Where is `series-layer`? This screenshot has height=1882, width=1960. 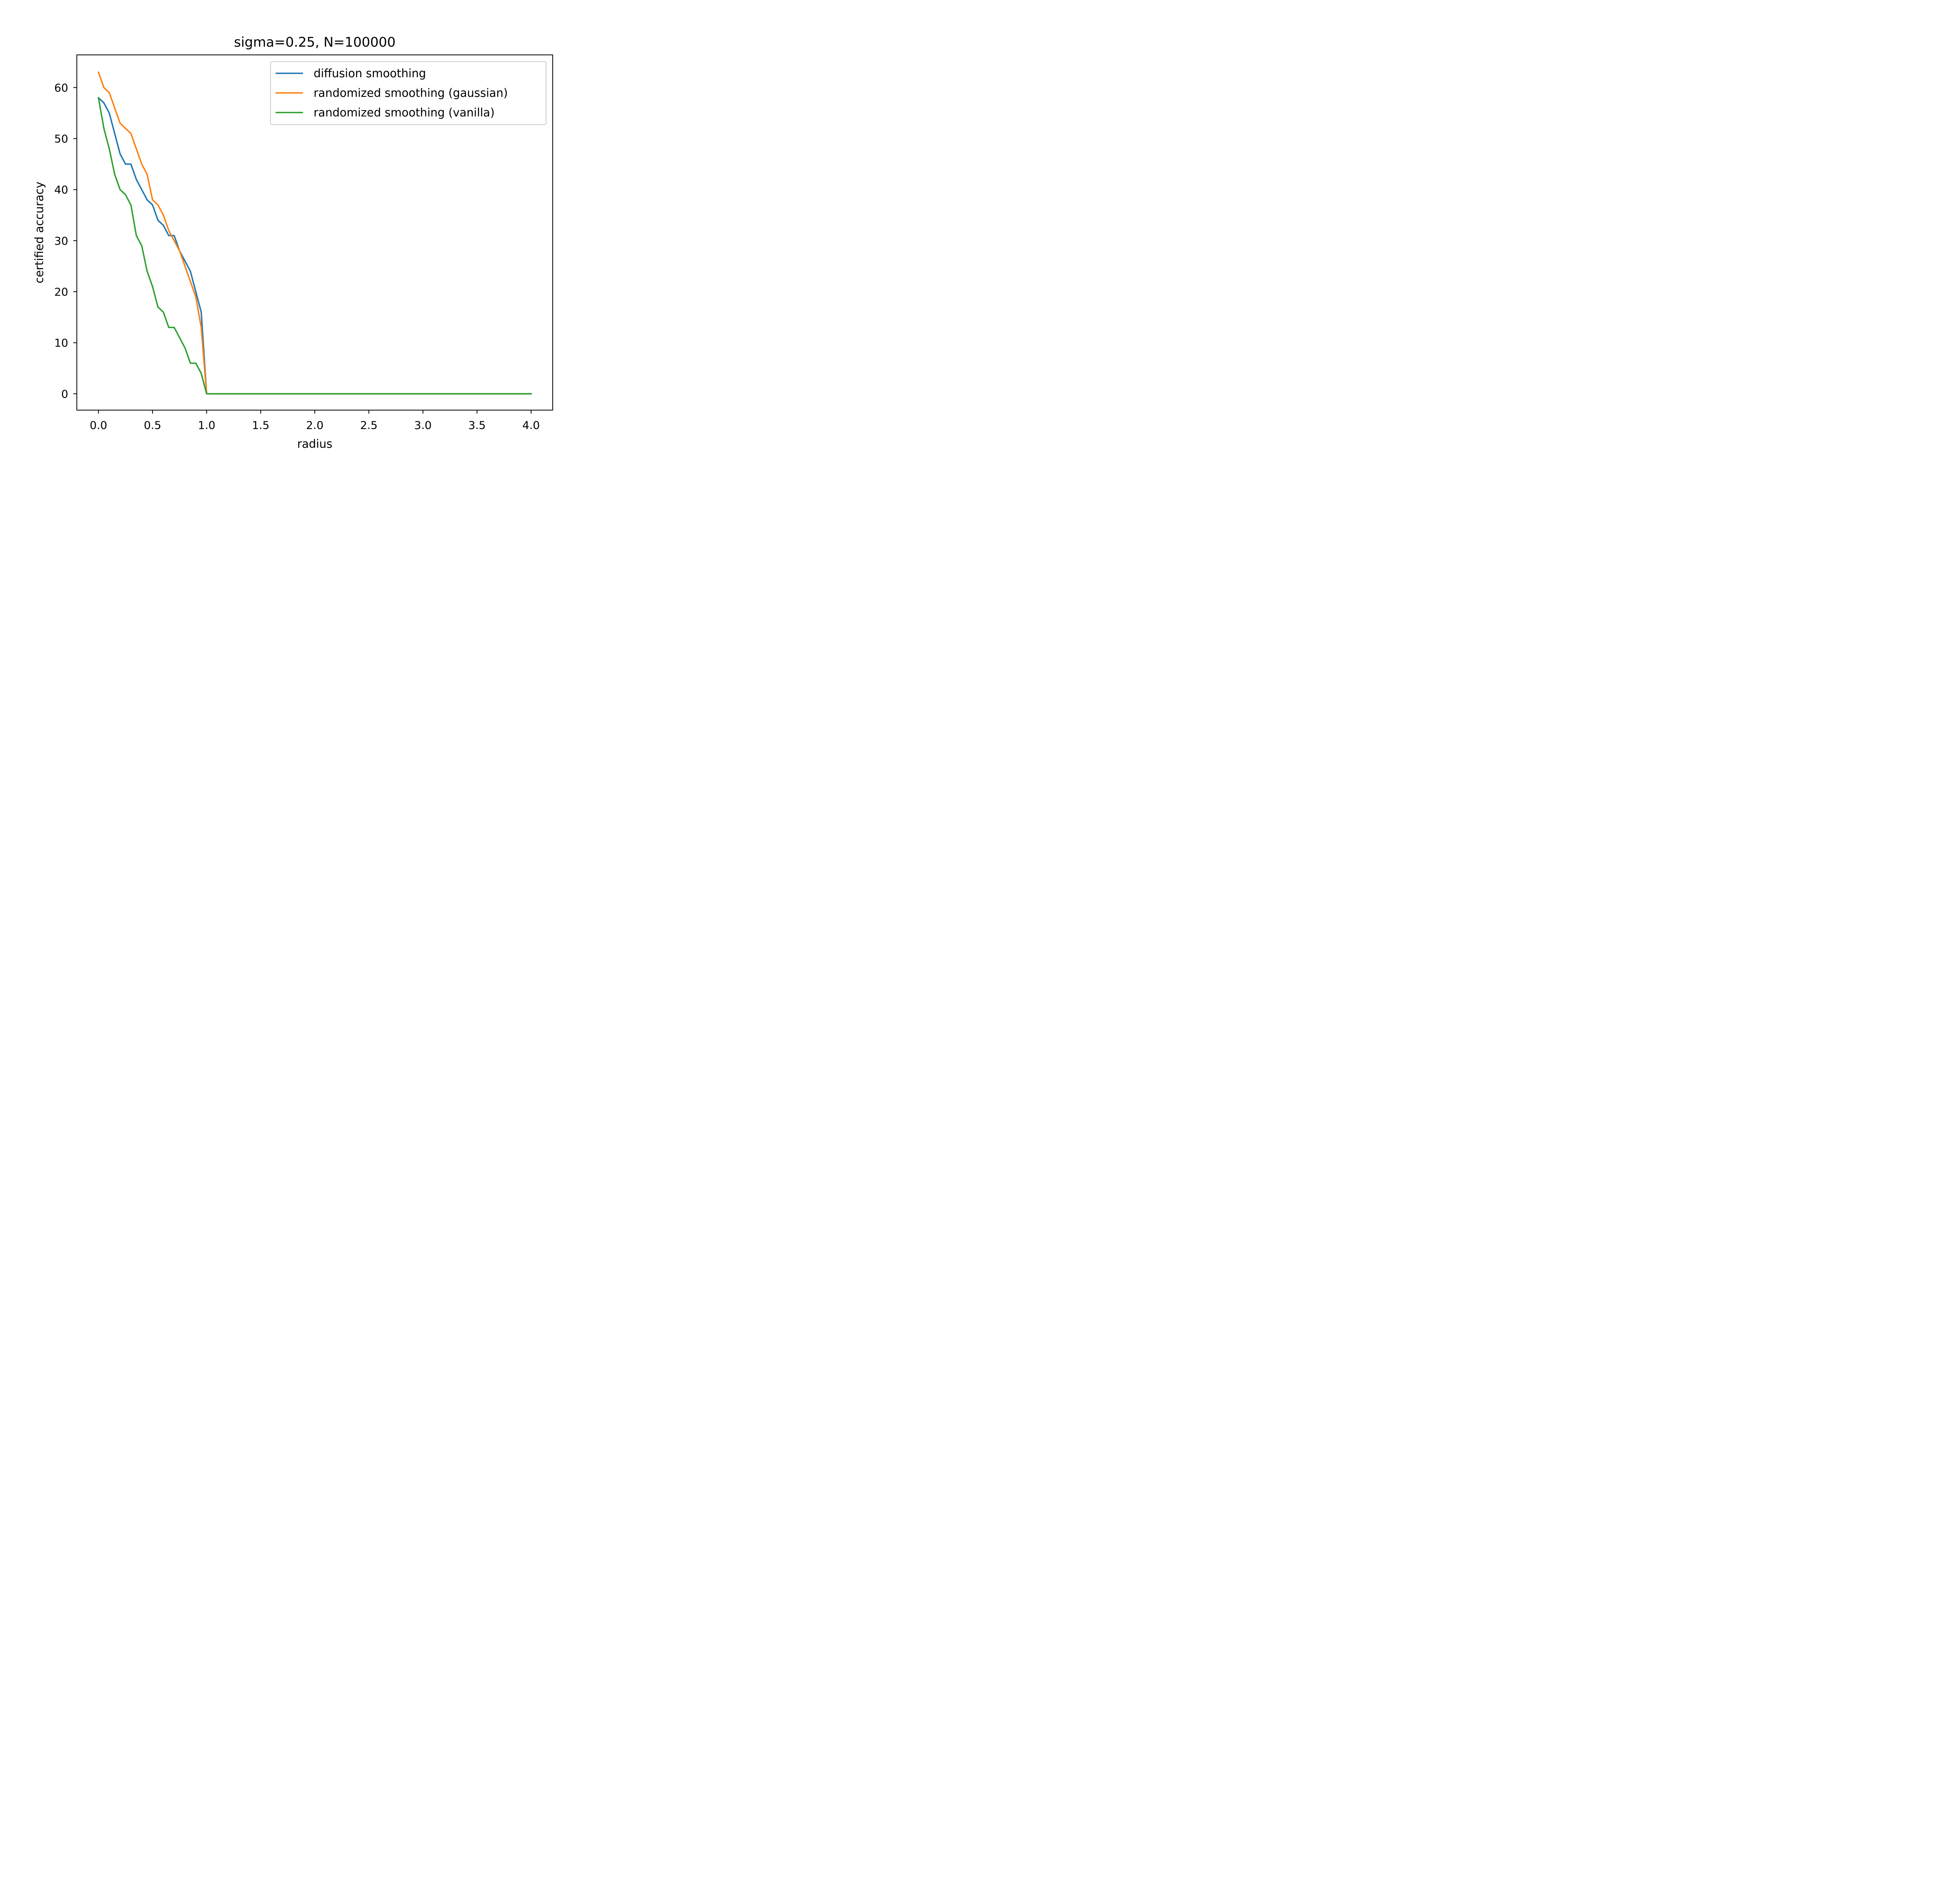 series-layer is located at coordinates (314, 233).